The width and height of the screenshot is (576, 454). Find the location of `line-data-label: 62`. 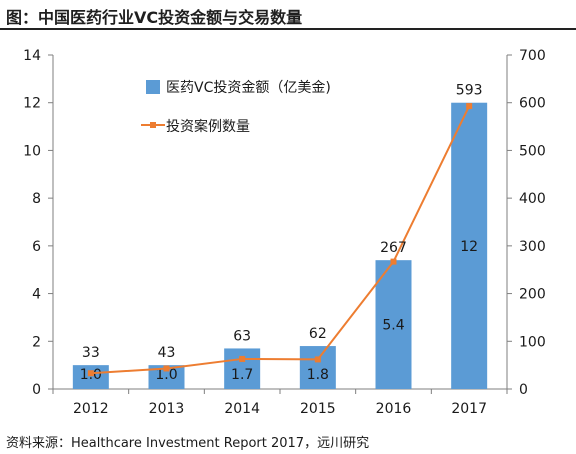

line-data-label: 62 is located at coordinates (318, 334).